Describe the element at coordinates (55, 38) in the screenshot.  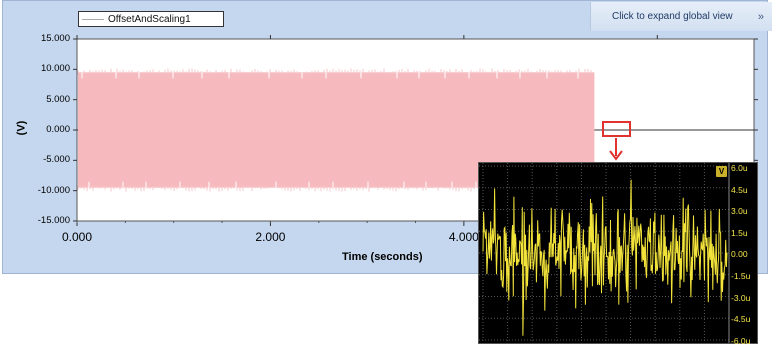
I see `y-tick-label: 15.000` at that location.